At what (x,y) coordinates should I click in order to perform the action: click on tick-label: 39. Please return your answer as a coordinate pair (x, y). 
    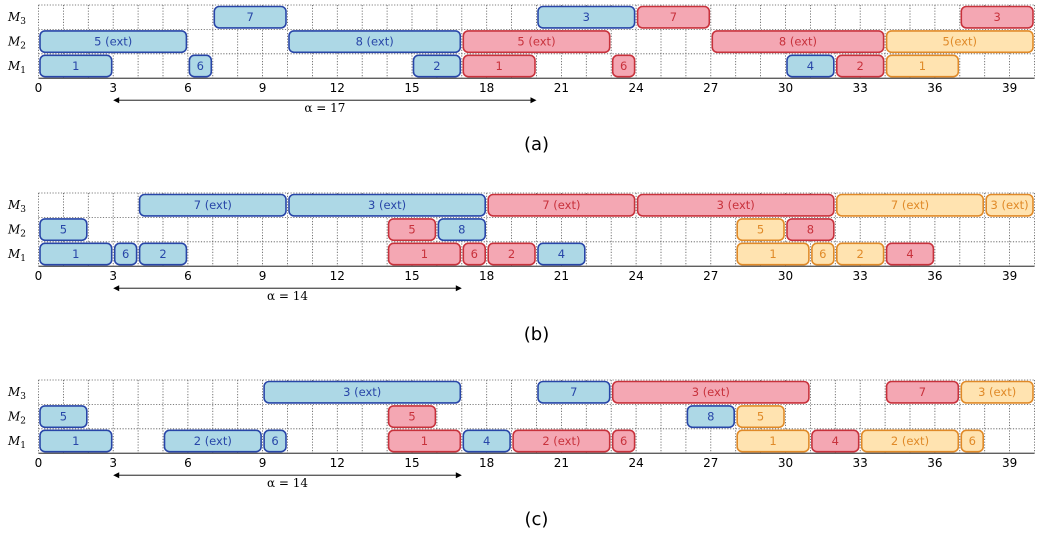
    Looking at the image, I should click on (1009, 276).